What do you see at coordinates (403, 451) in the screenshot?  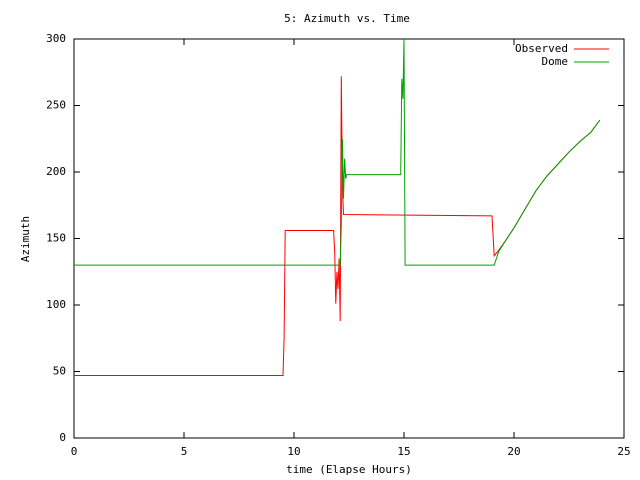 I see `x-tick-label: 15` at bounding box center [403, 451].